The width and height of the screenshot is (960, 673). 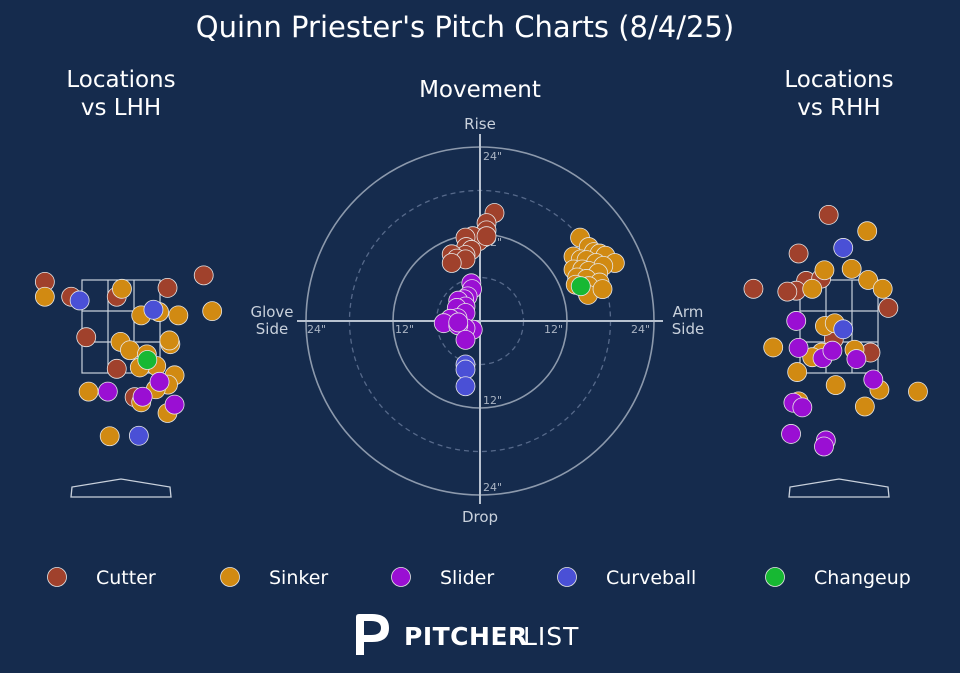 I want to click on lhh-point-changeup, so click(x=147, y=360).